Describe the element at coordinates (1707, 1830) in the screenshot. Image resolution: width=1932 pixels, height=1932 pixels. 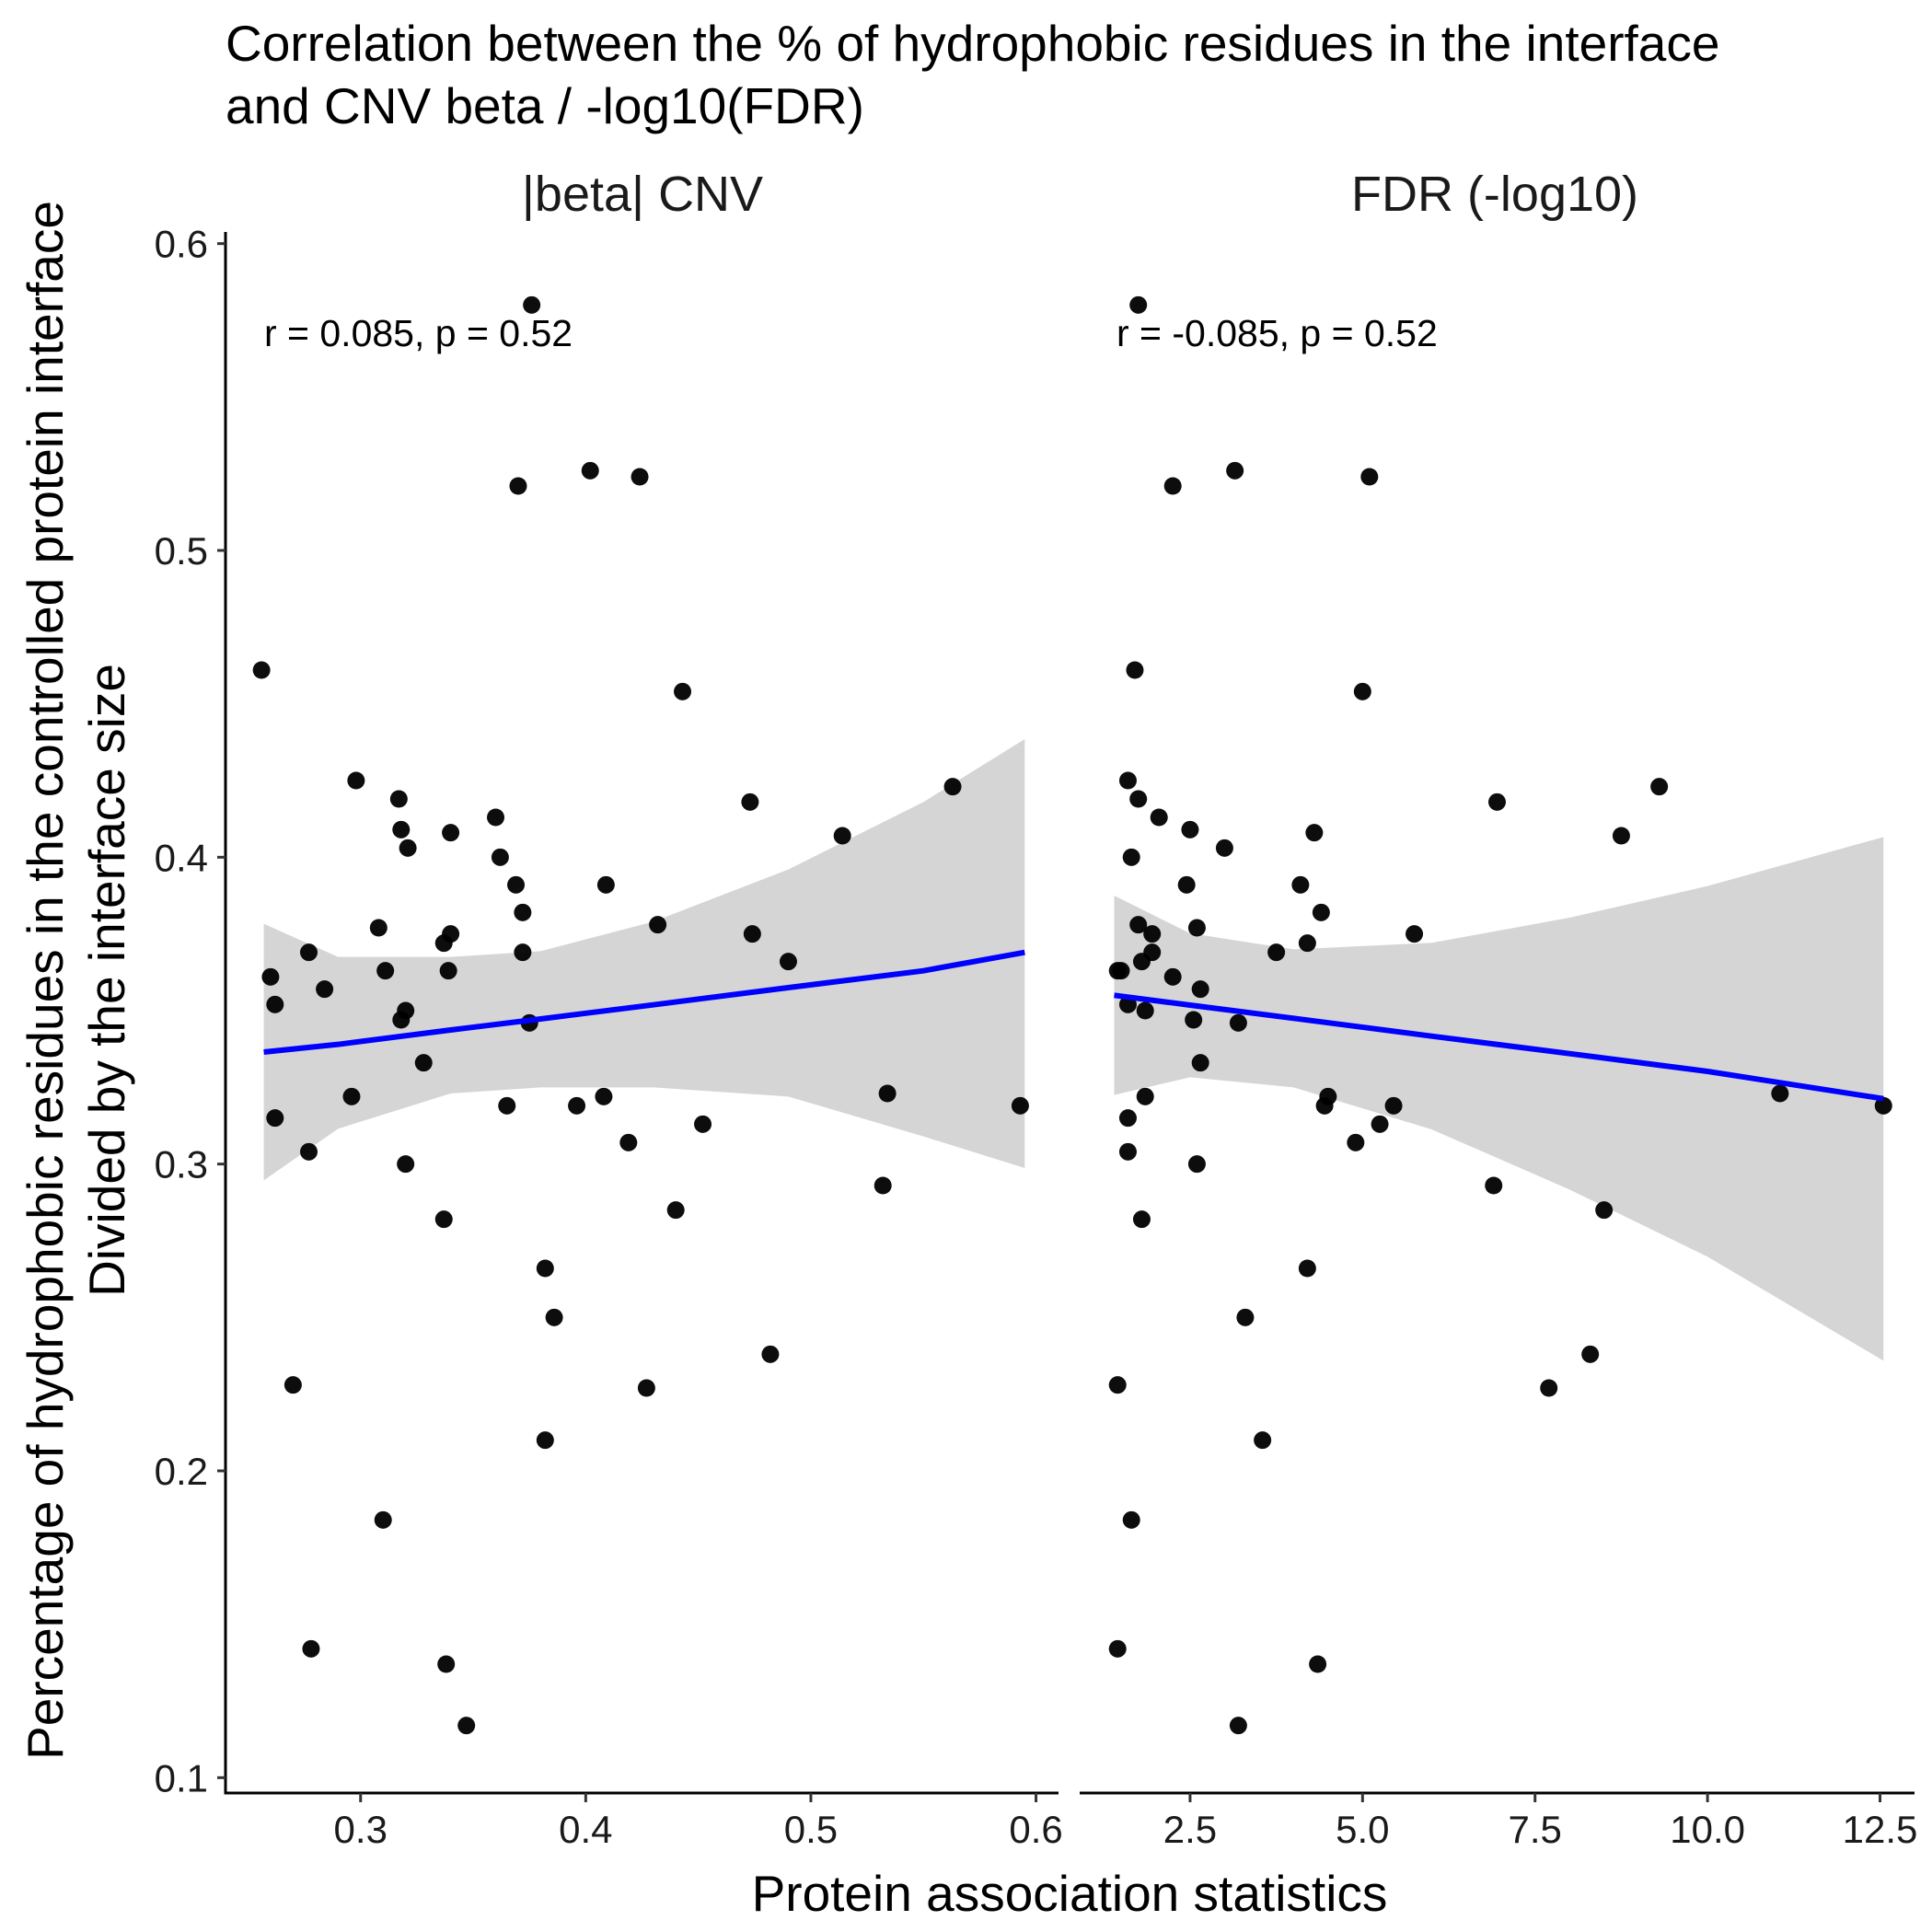
I see `x-tick-label: 10.0` at that location.